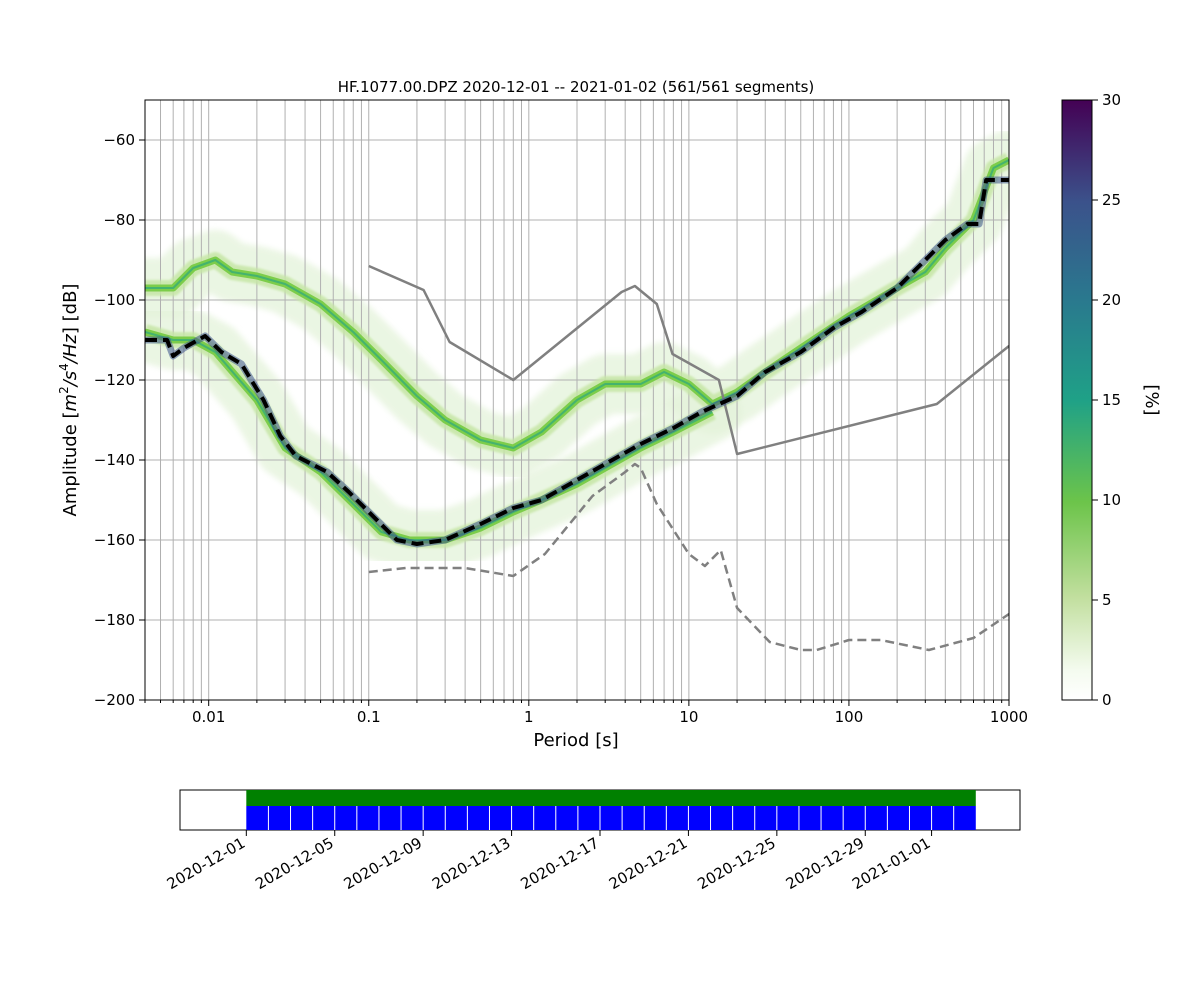 The width and height of the screenshot is (1200, 1000). Describe the element at coordinates (529, 717) in the screenshot. I see `x-tick-label: 1` at that location.